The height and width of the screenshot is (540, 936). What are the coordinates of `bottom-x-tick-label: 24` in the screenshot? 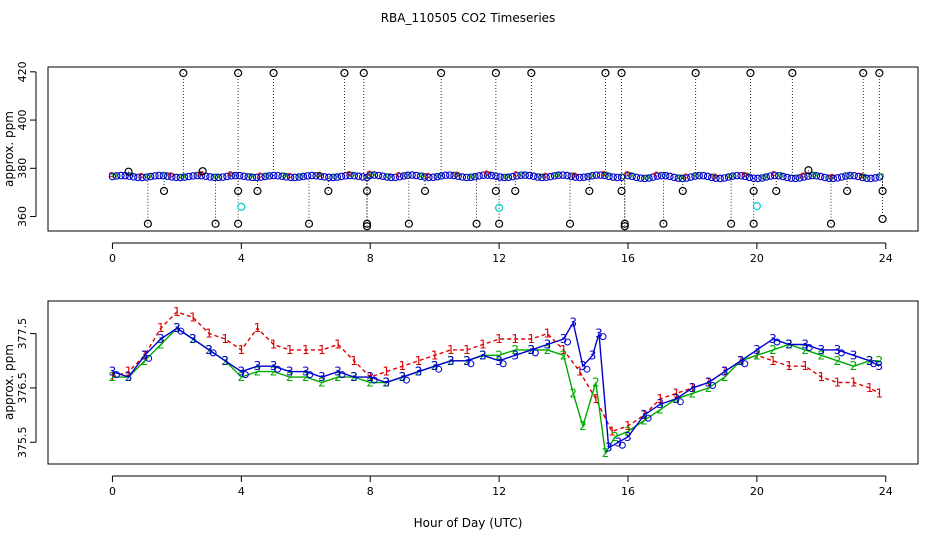 It's located at (886, 491).